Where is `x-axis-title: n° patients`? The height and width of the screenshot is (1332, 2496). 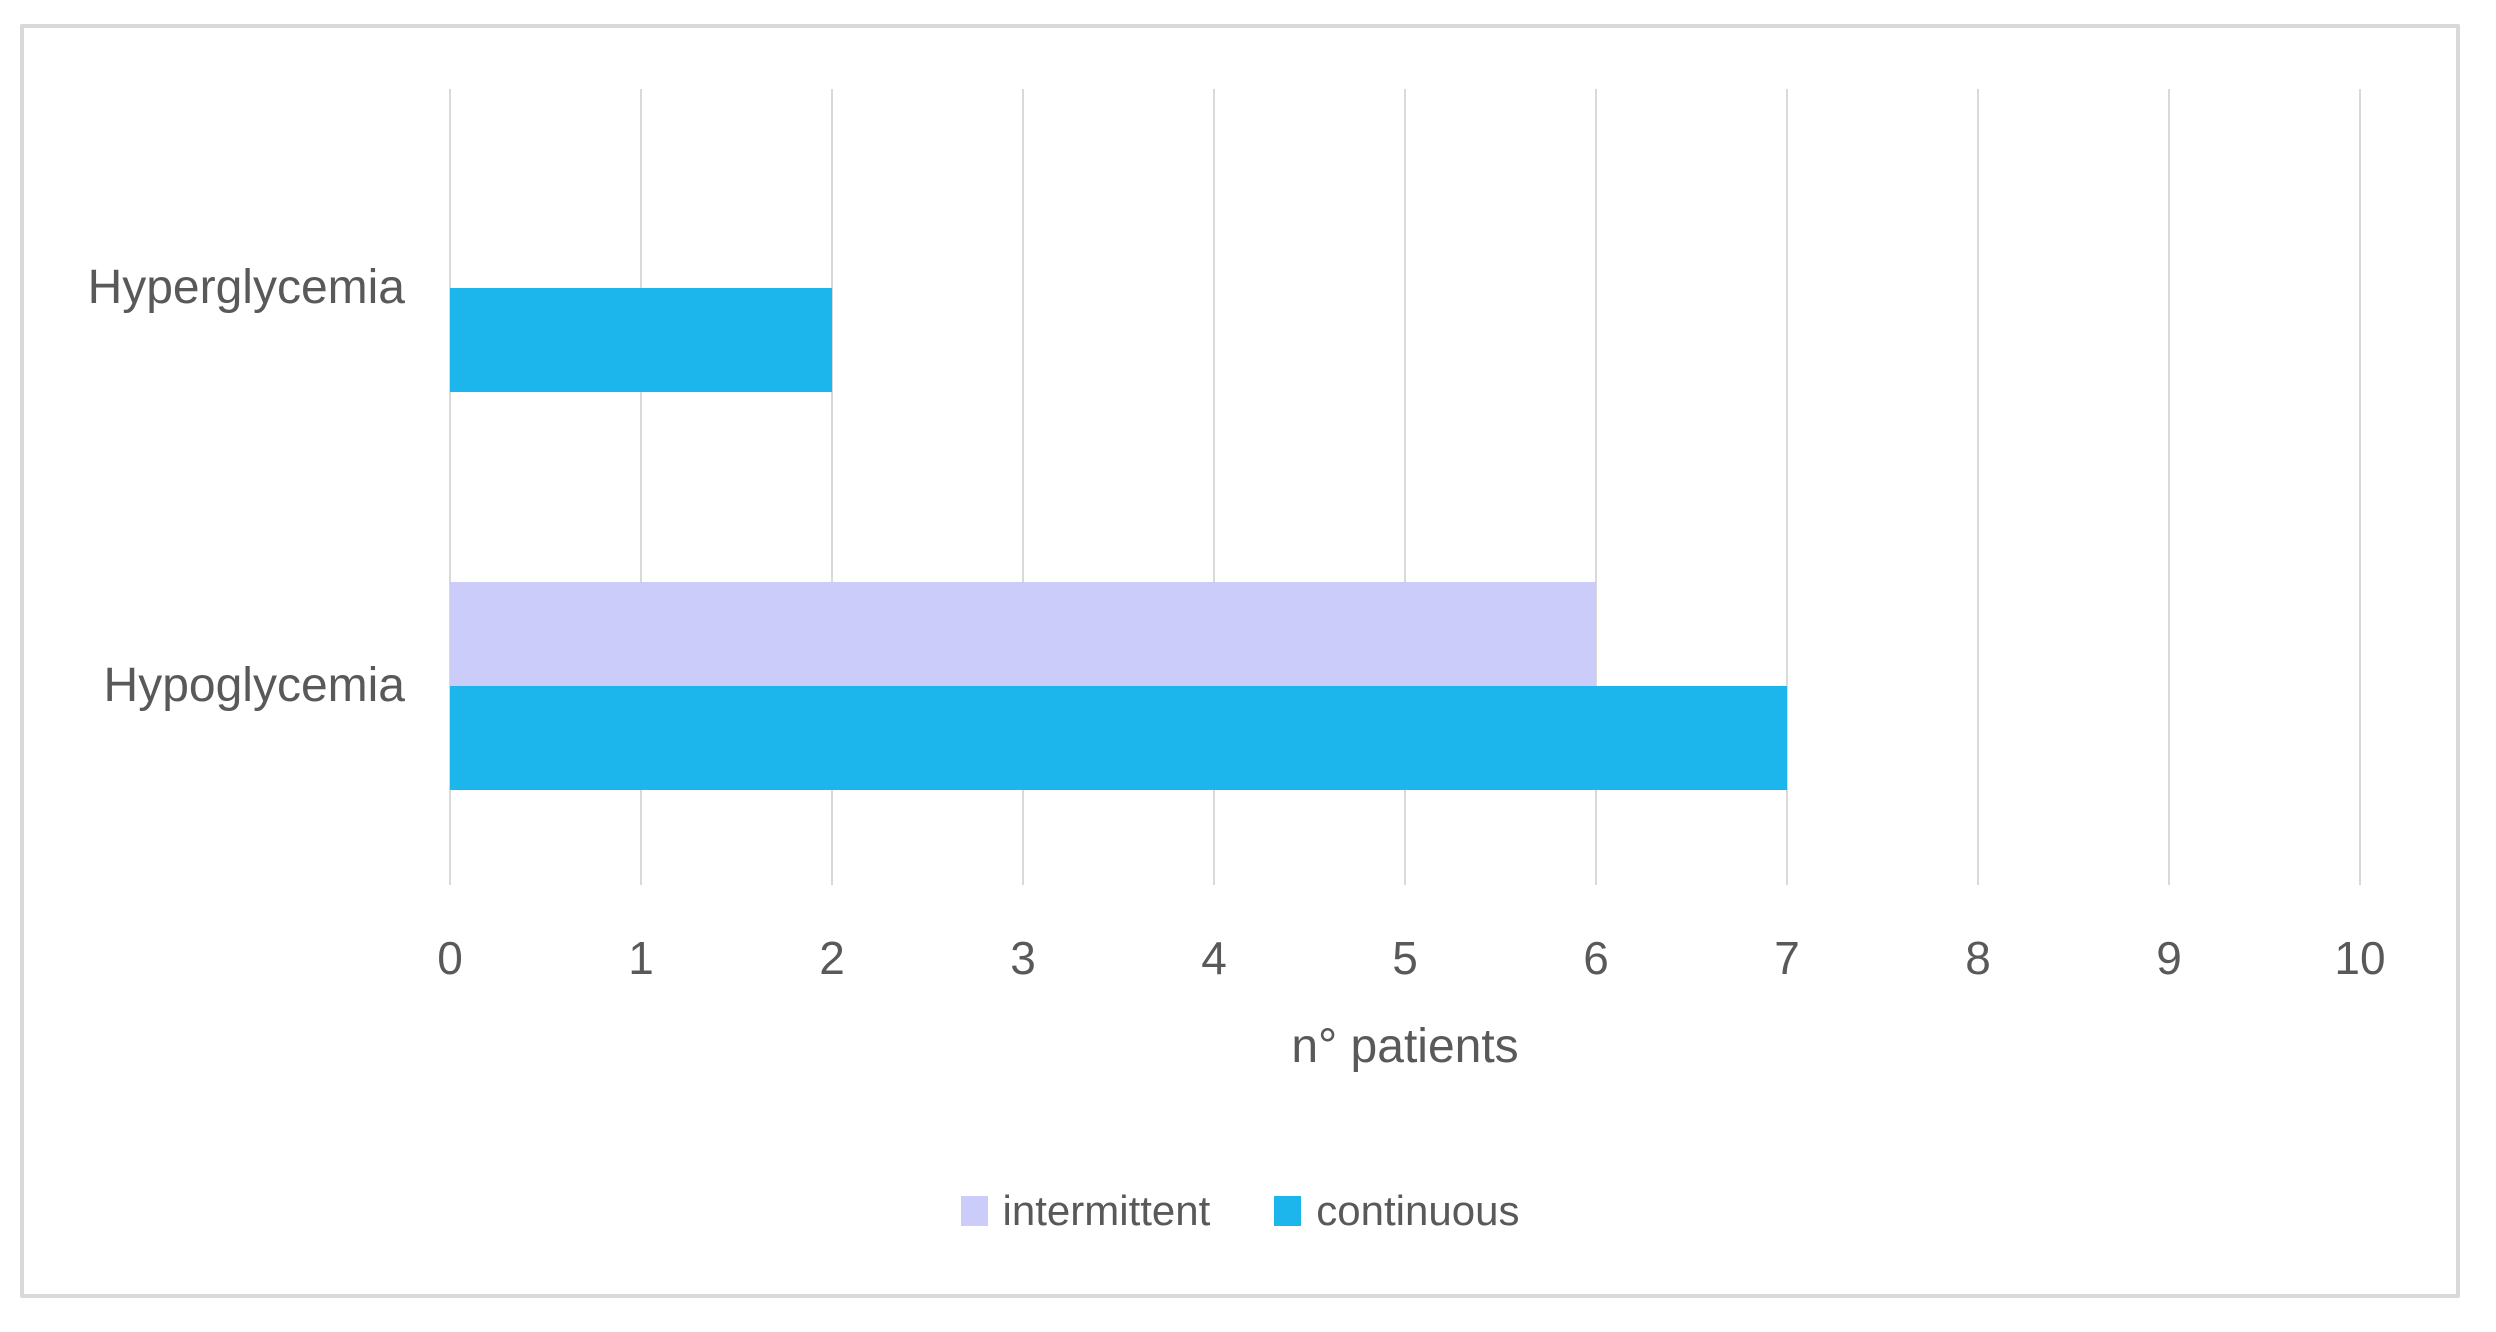
x-axis-title: n° patients is located at coordinates (1405, 1046).